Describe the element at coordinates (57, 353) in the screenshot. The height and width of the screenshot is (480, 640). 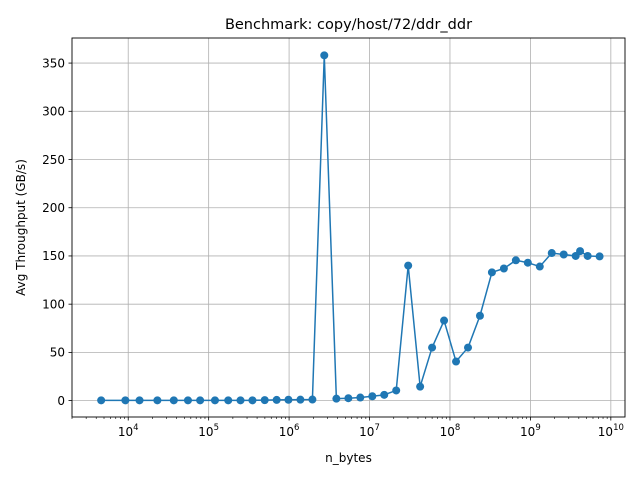
I see `y-tick-label: 50` at that location.